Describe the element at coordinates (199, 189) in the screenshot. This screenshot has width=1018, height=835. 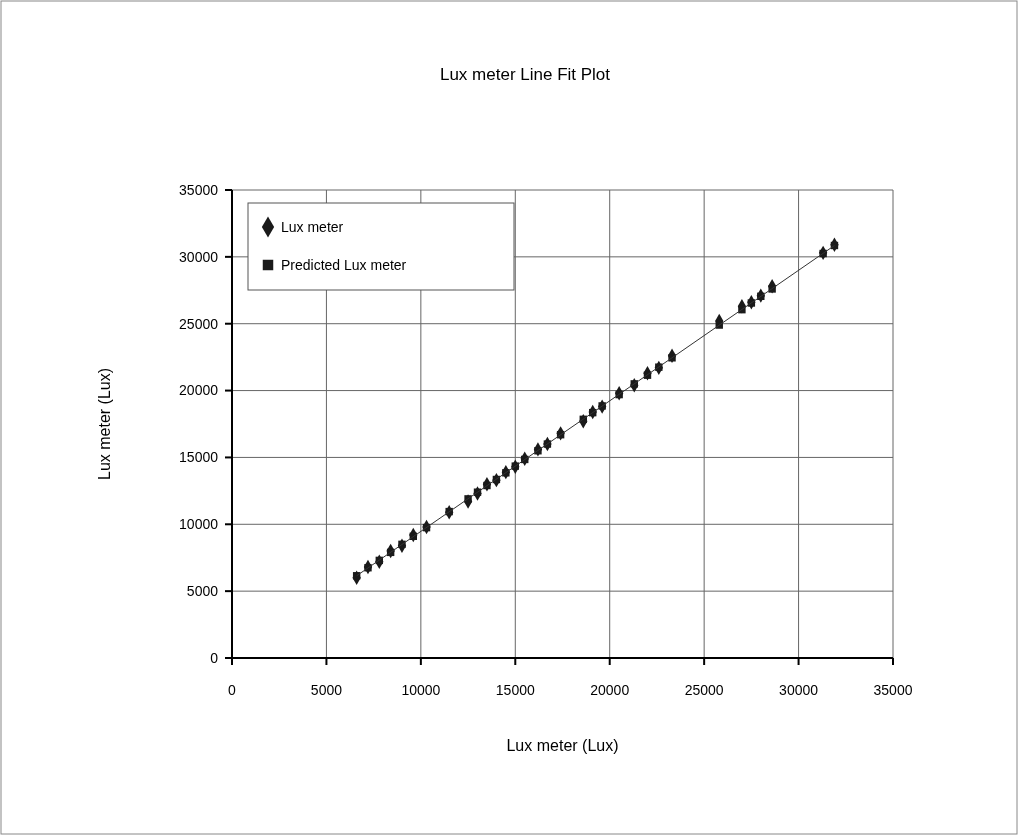
I see `y-tick-label: 35000` at that location.